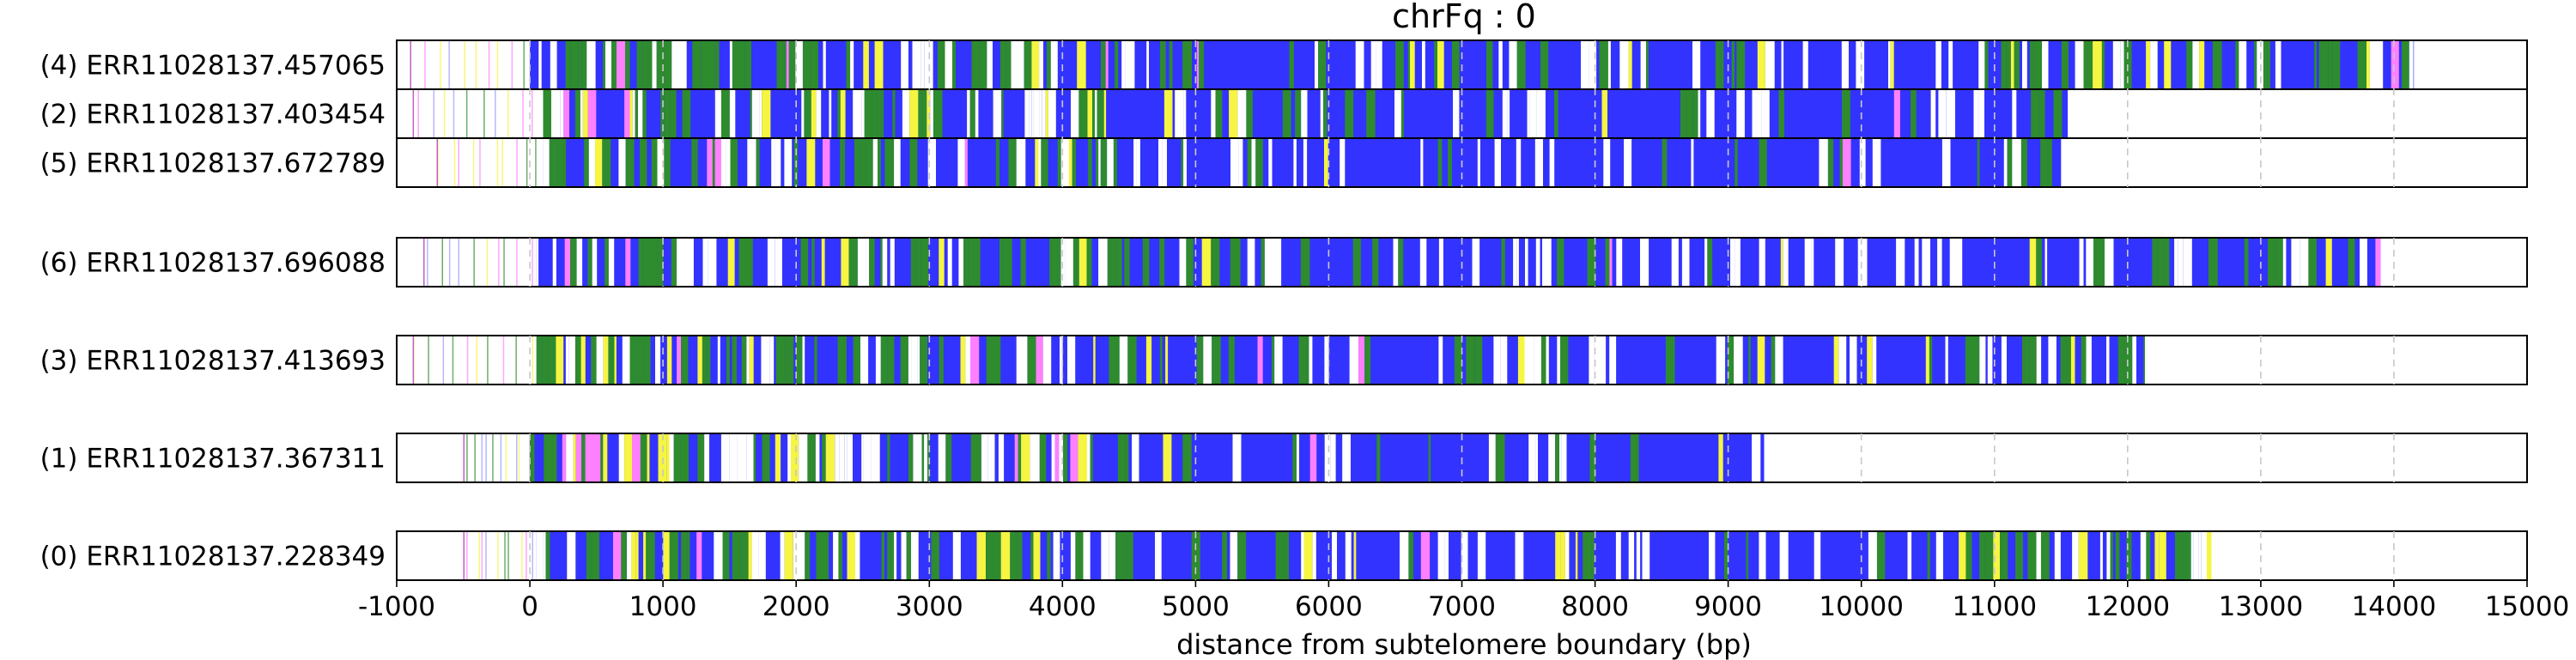 The width and height of the screenshot is (2576, 660). I want to click on read-track, so click(1462, 64).